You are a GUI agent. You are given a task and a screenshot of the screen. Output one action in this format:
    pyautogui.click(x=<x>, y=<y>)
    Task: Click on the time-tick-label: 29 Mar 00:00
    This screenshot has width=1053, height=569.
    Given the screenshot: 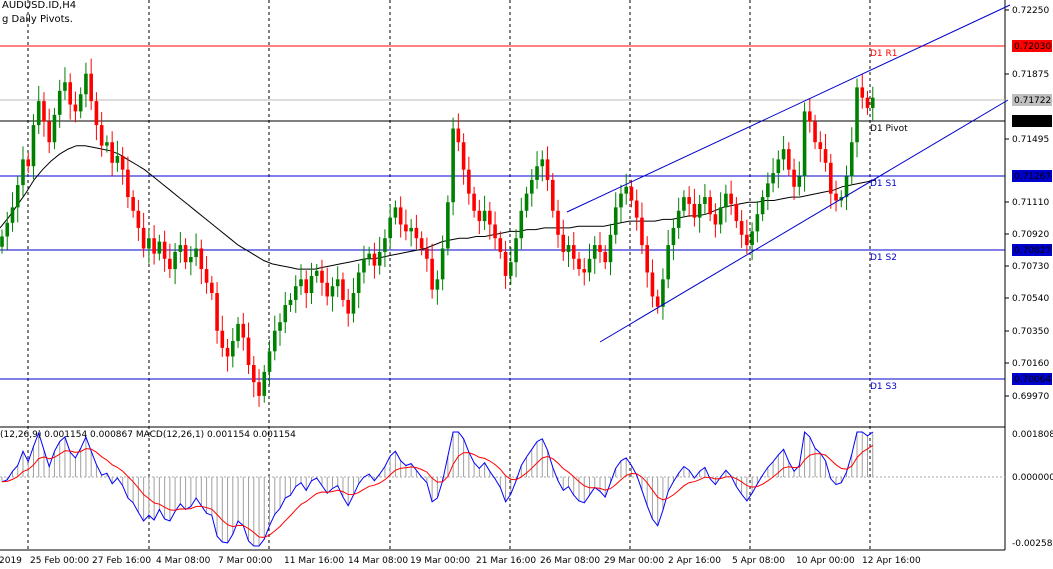 What is the action you would take?
    pyautogui.click(x=634, y=561)
    